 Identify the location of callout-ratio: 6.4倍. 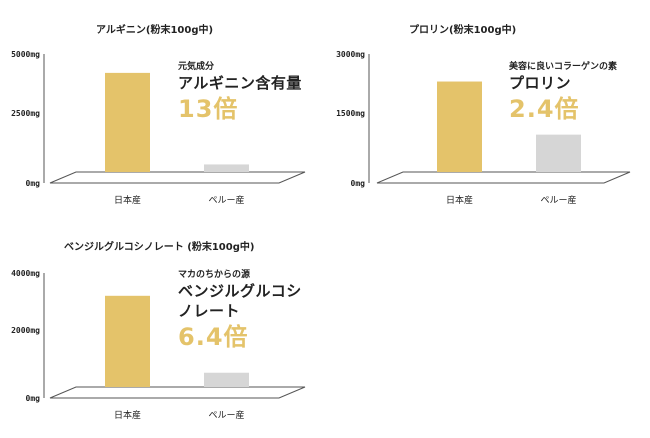
(213, 337).